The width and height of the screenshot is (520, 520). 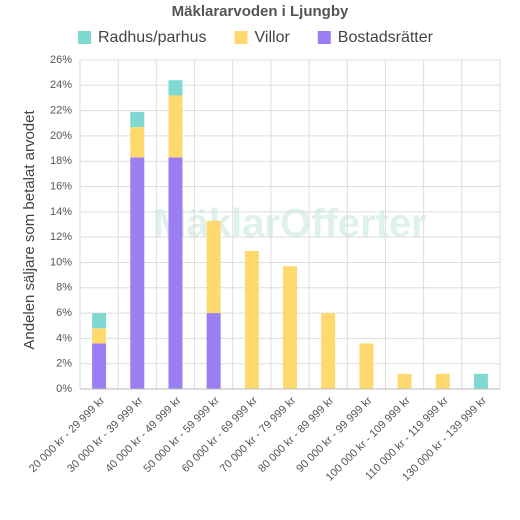 I want to click on x-tick-label: 70 000 kr - 79 999 kr, so click(x=258, y=434).